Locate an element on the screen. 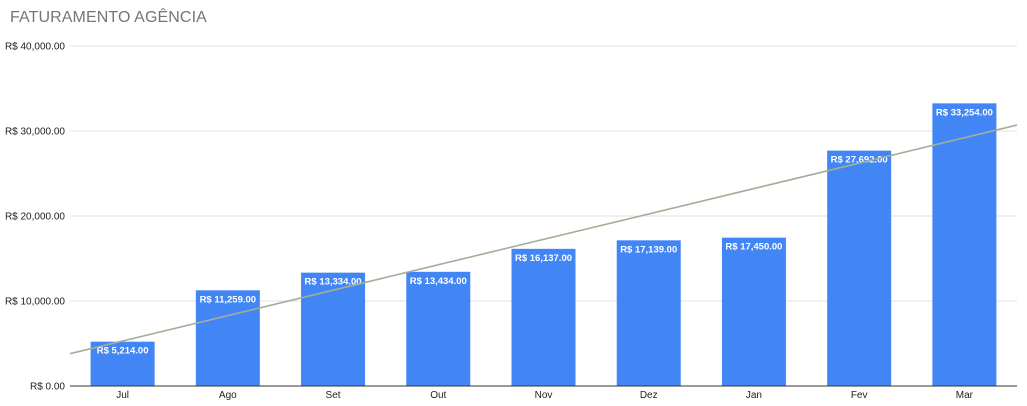  bar-data-label: R$ 11,259.00 is located at coordinates (228, 299).